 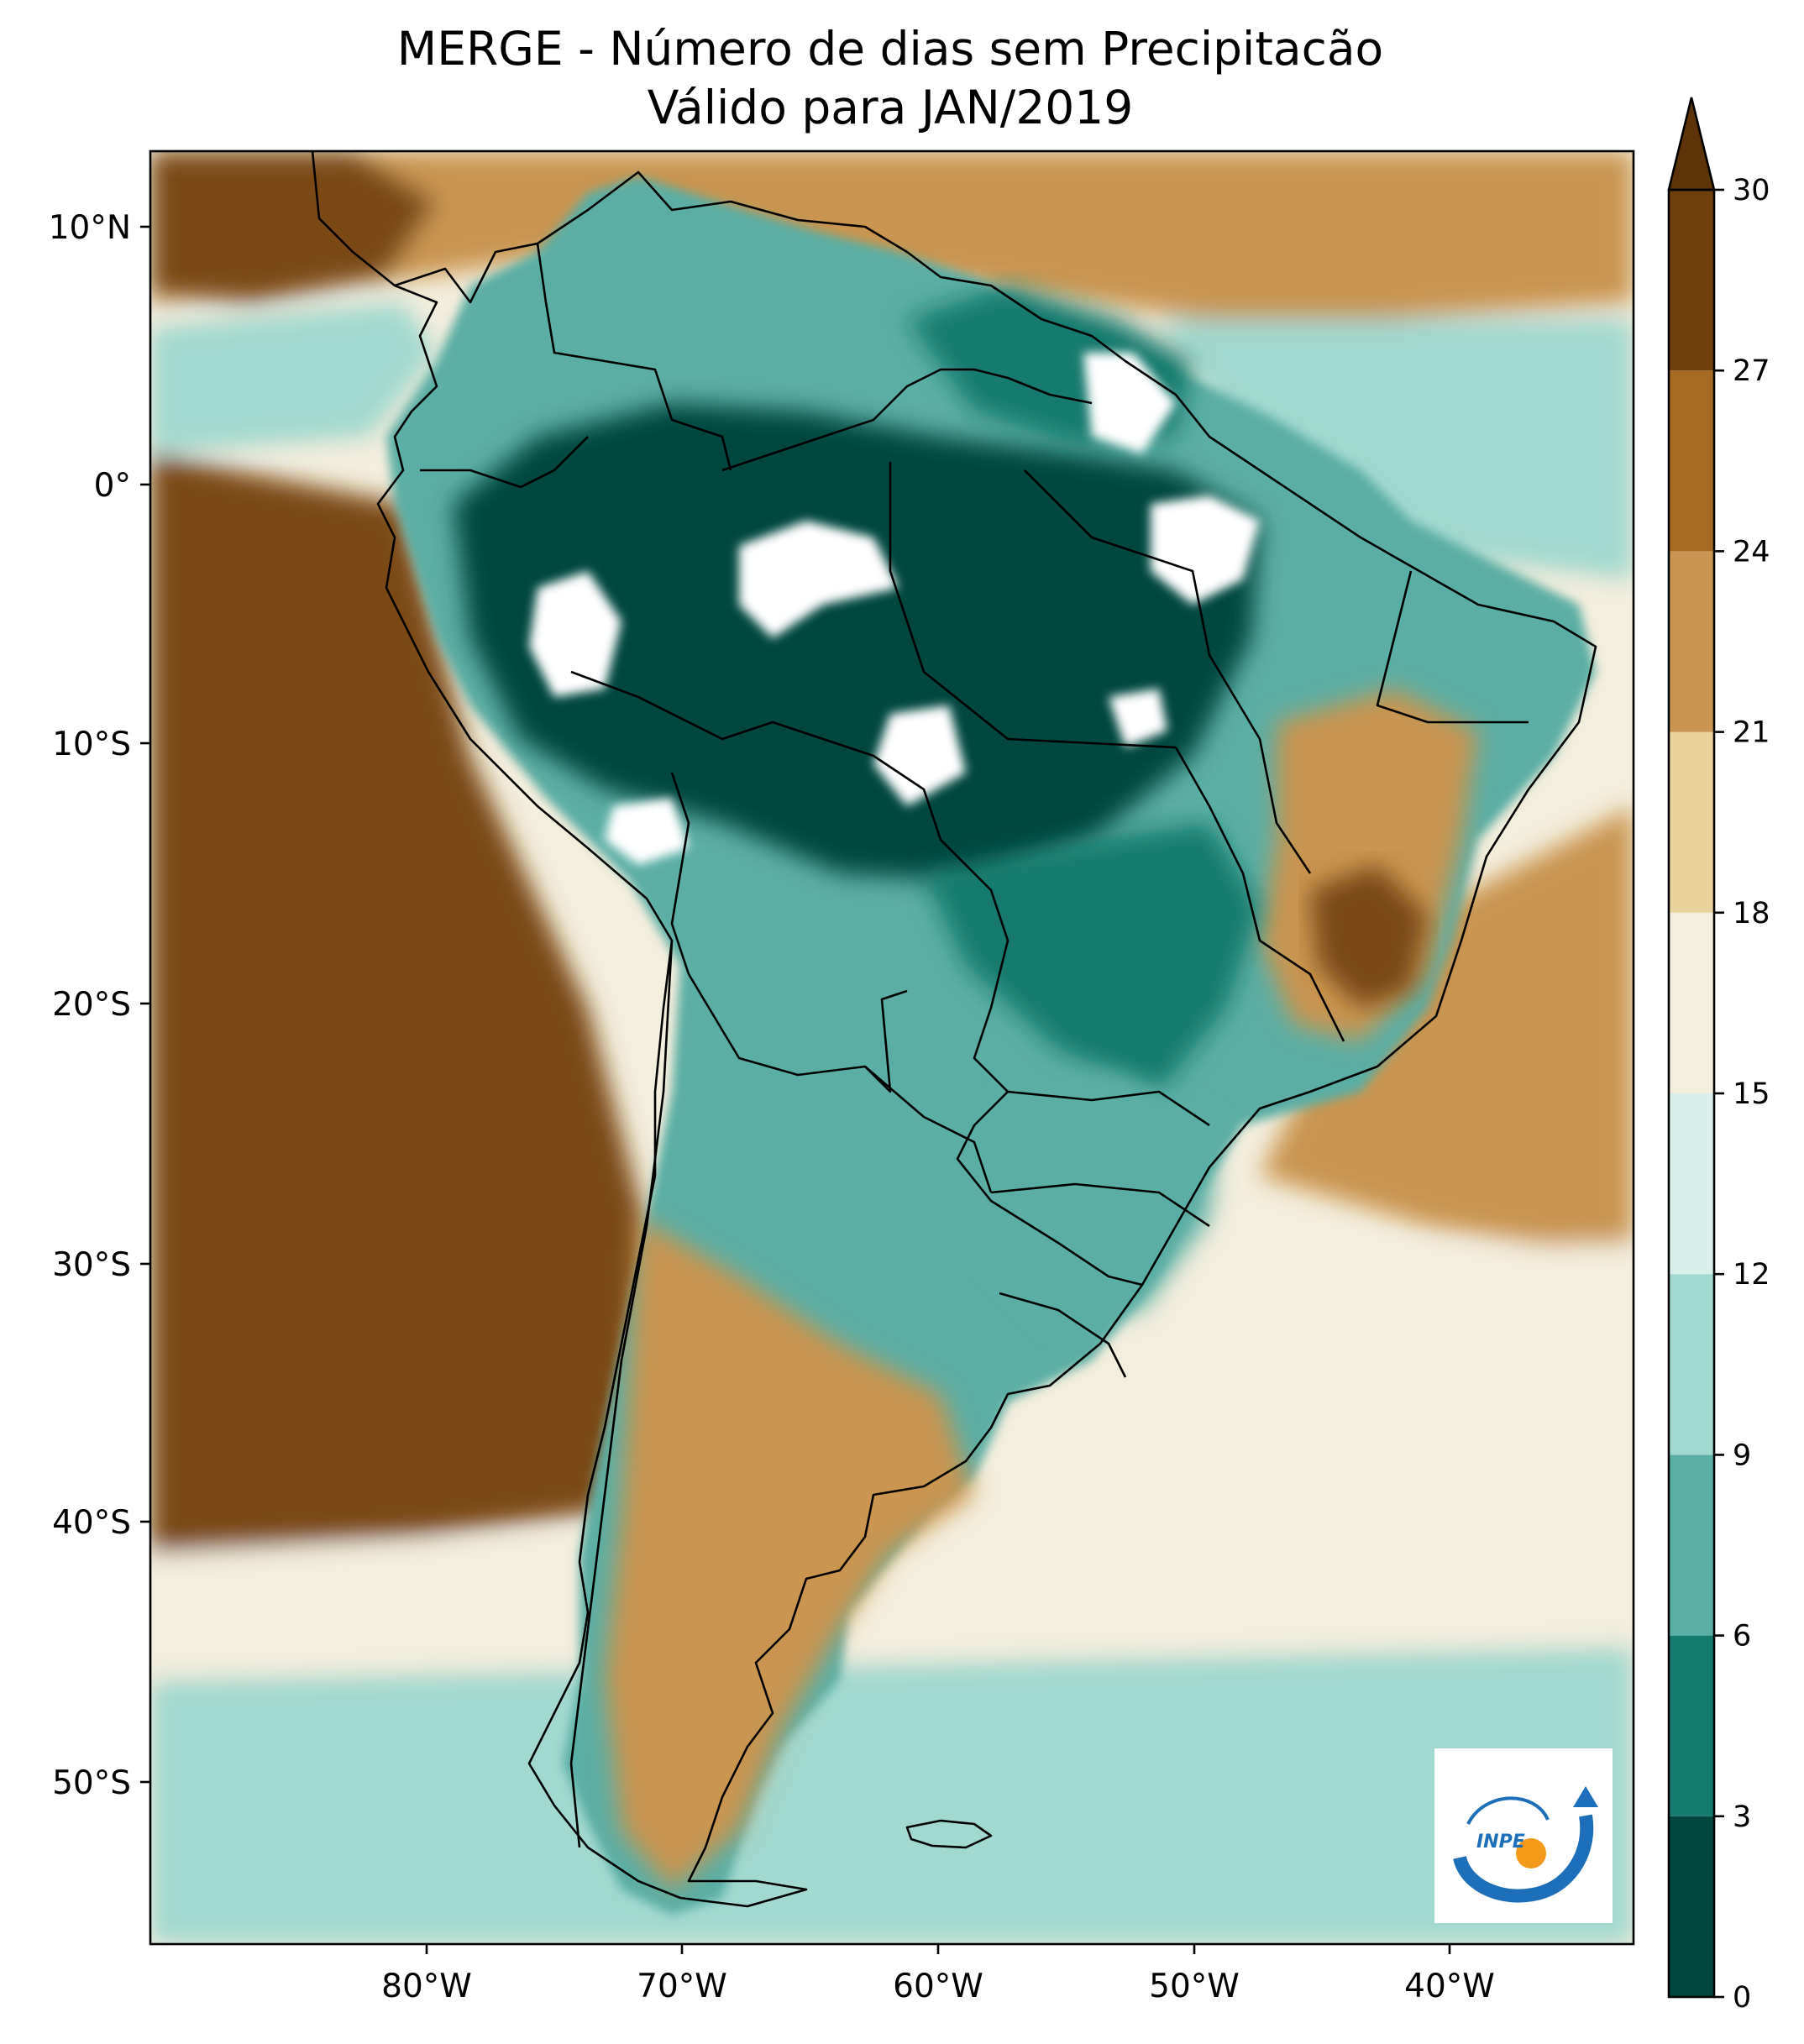 What do you see at coordinates (426, 1986) in the screenshot?
I see `lon-tick-label: 80°W` at bounding box center [426, 1986].